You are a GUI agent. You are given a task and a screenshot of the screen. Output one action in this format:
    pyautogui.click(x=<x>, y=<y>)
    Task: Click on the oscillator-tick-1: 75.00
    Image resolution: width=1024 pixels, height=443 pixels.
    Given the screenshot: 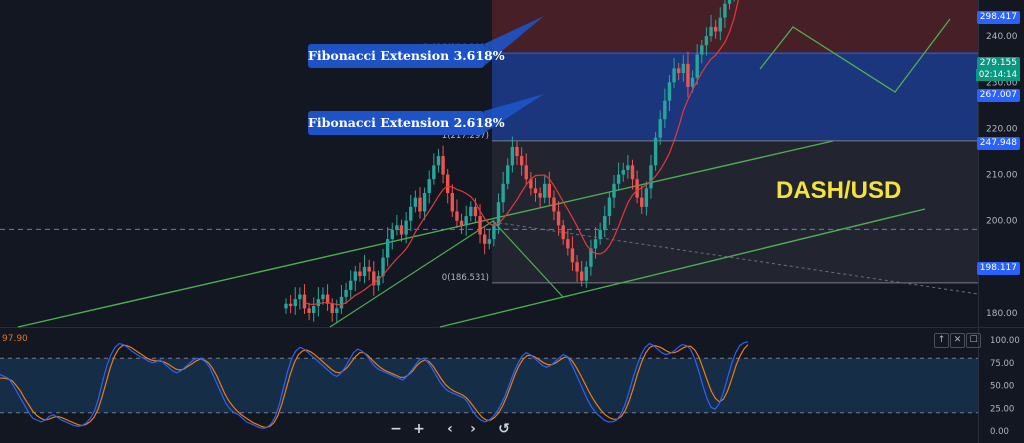 What is the action you would take?
    pyautogui.click(x=1002, y=364)
    